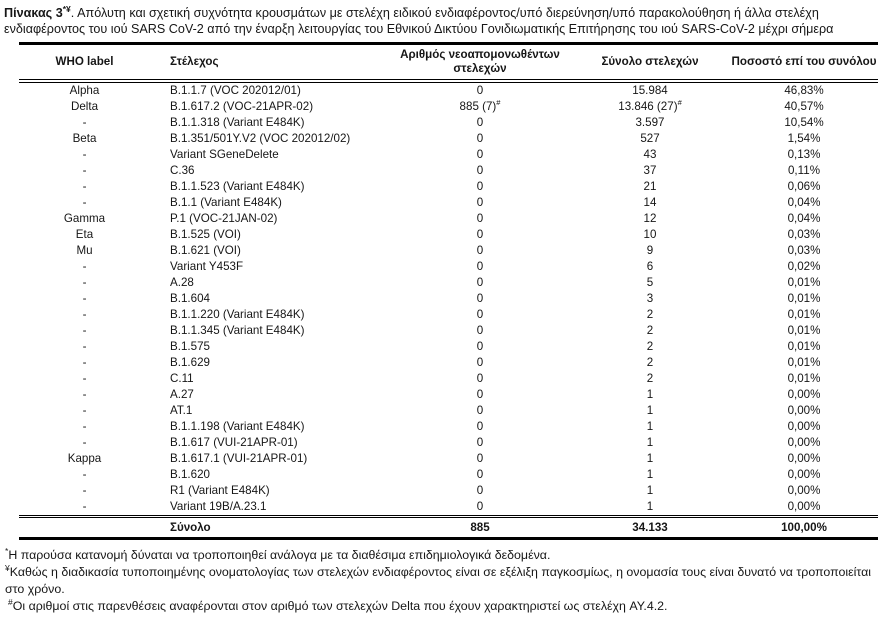 This screenshot has width=880, height=632. Describe the element at coordinates (224, 219) in the screenshot. I see `strain-cell: P.1 (VOC-21JAN-02)` at that location.